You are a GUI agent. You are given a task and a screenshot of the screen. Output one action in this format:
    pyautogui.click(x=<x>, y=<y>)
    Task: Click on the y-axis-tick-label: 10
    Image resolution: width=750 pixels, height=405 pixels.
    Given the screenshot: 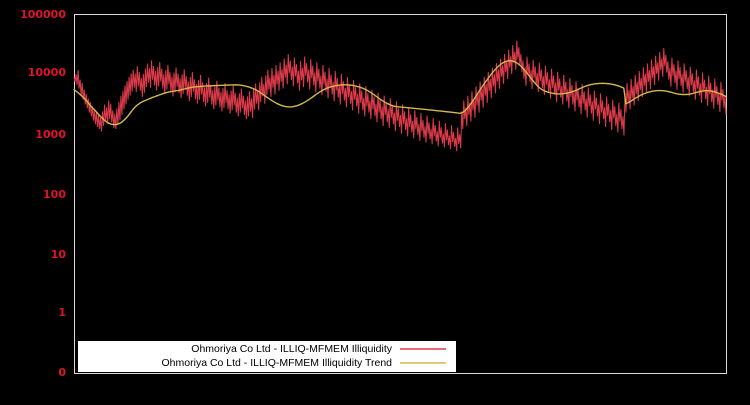 What is the action you would take?
    pyautogui.click(x=59, y=254)
    